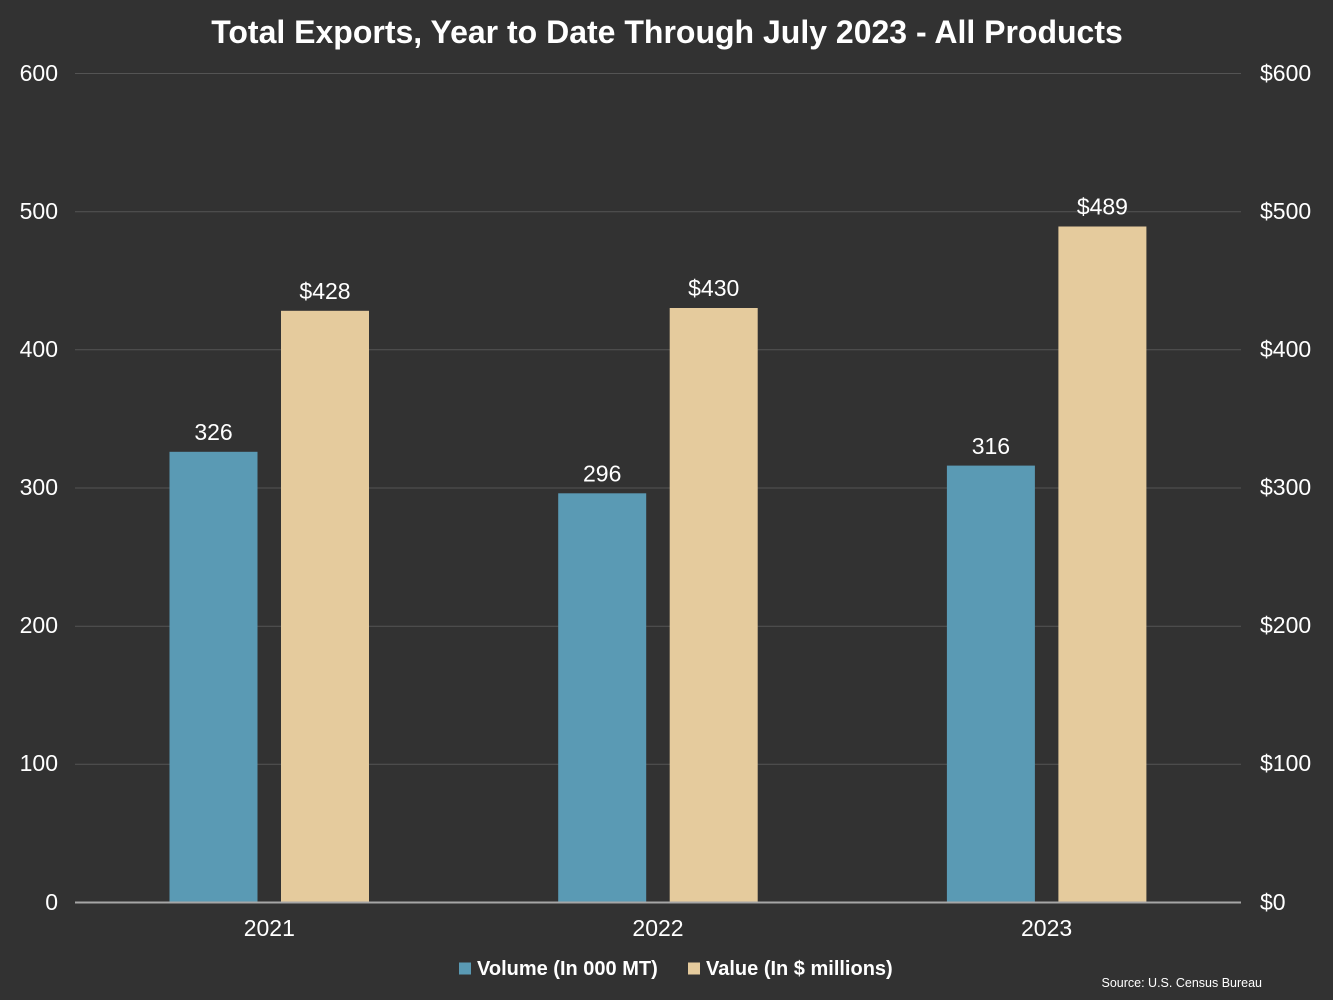  I want to click on svg-text: 100, so click(39, 763).